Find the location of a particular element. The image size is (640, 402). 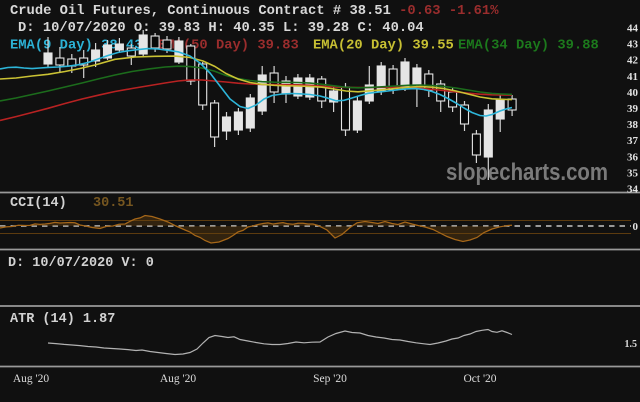

svg-text: ATR (14) 1.87 is located at coordinates (62, 319).